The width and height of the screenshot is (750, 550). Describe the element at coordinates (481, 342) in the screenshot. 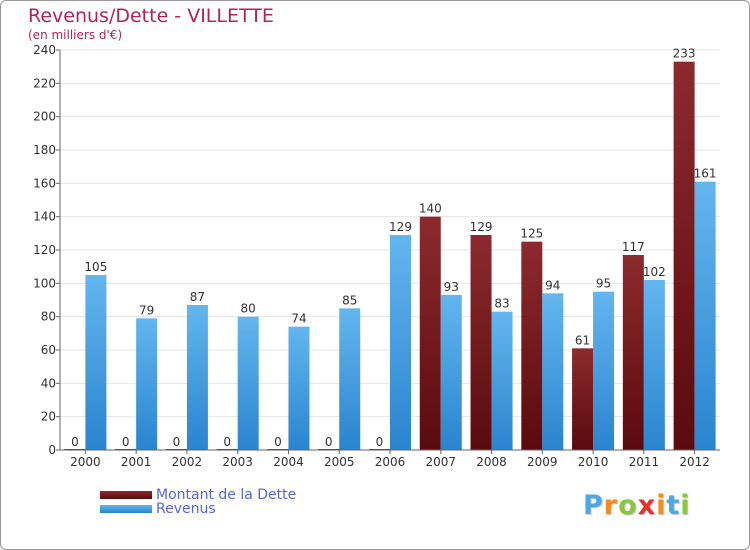

I see `bar-dette-2008` at that location.